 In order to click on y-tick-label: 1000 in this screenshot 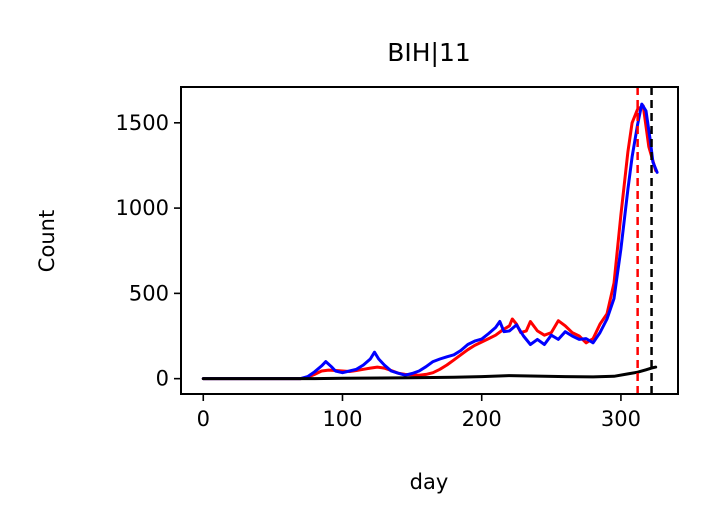, I will do `click(142, 208)`.